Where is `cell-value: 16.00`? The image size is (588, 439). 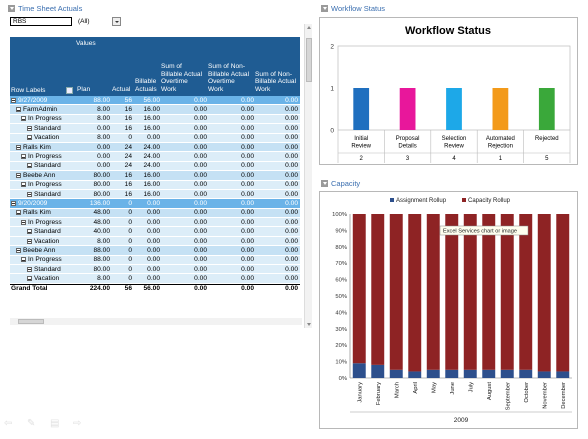 cell-value: 16.00 is located at coordinates (151, 128).